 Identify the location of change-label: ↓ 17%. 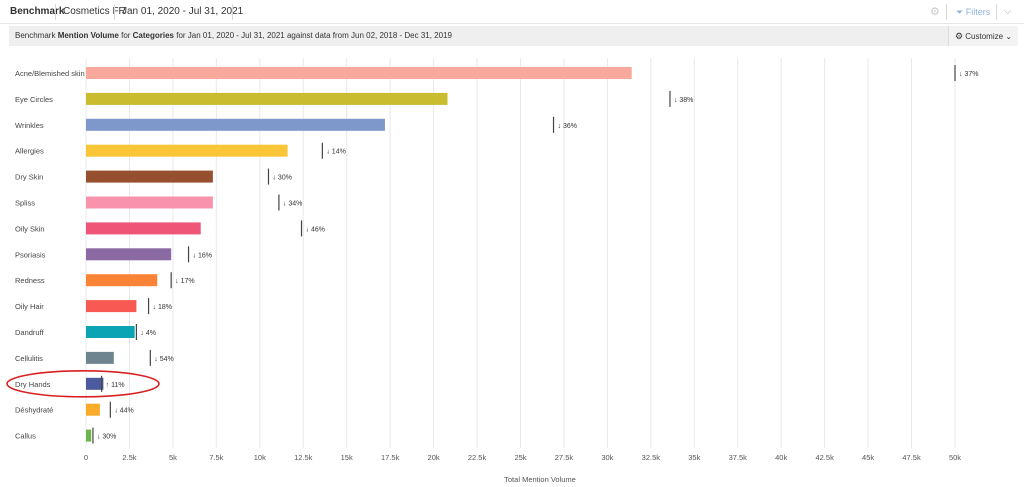
(184, 281).